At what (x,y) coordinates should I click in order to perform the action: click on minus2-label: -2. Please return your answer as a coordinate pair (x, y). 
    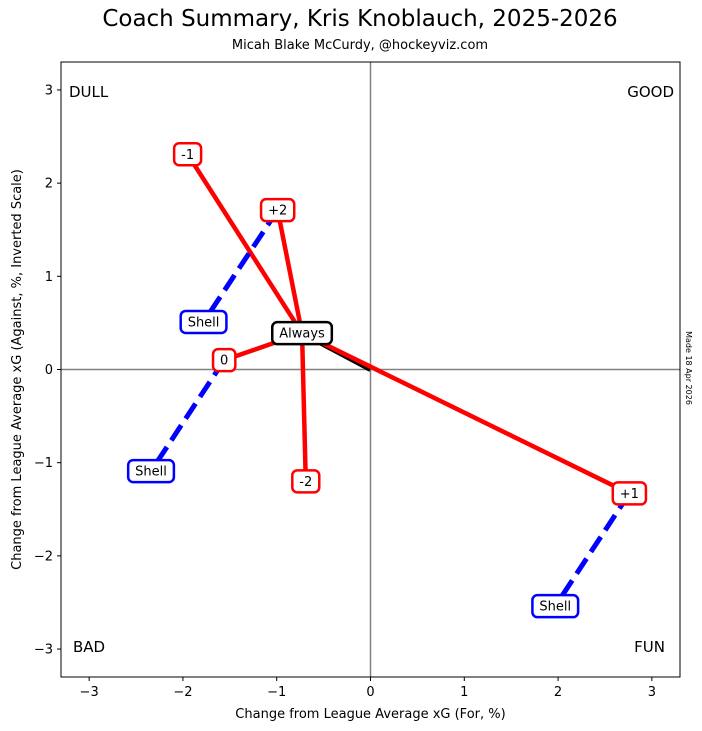
    Looking at the image, I should click on (306, 481).